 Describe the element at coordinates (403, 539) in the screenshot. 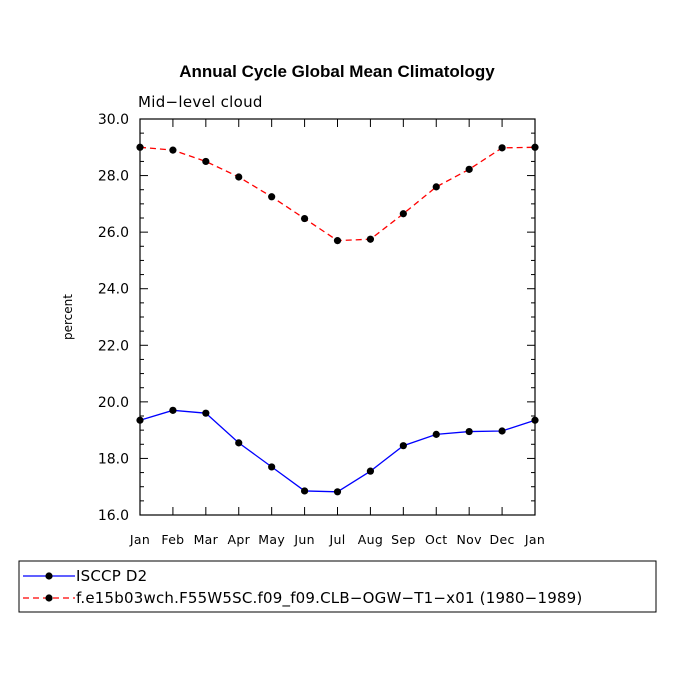

I see `x-tick-label: Sep` at that location.